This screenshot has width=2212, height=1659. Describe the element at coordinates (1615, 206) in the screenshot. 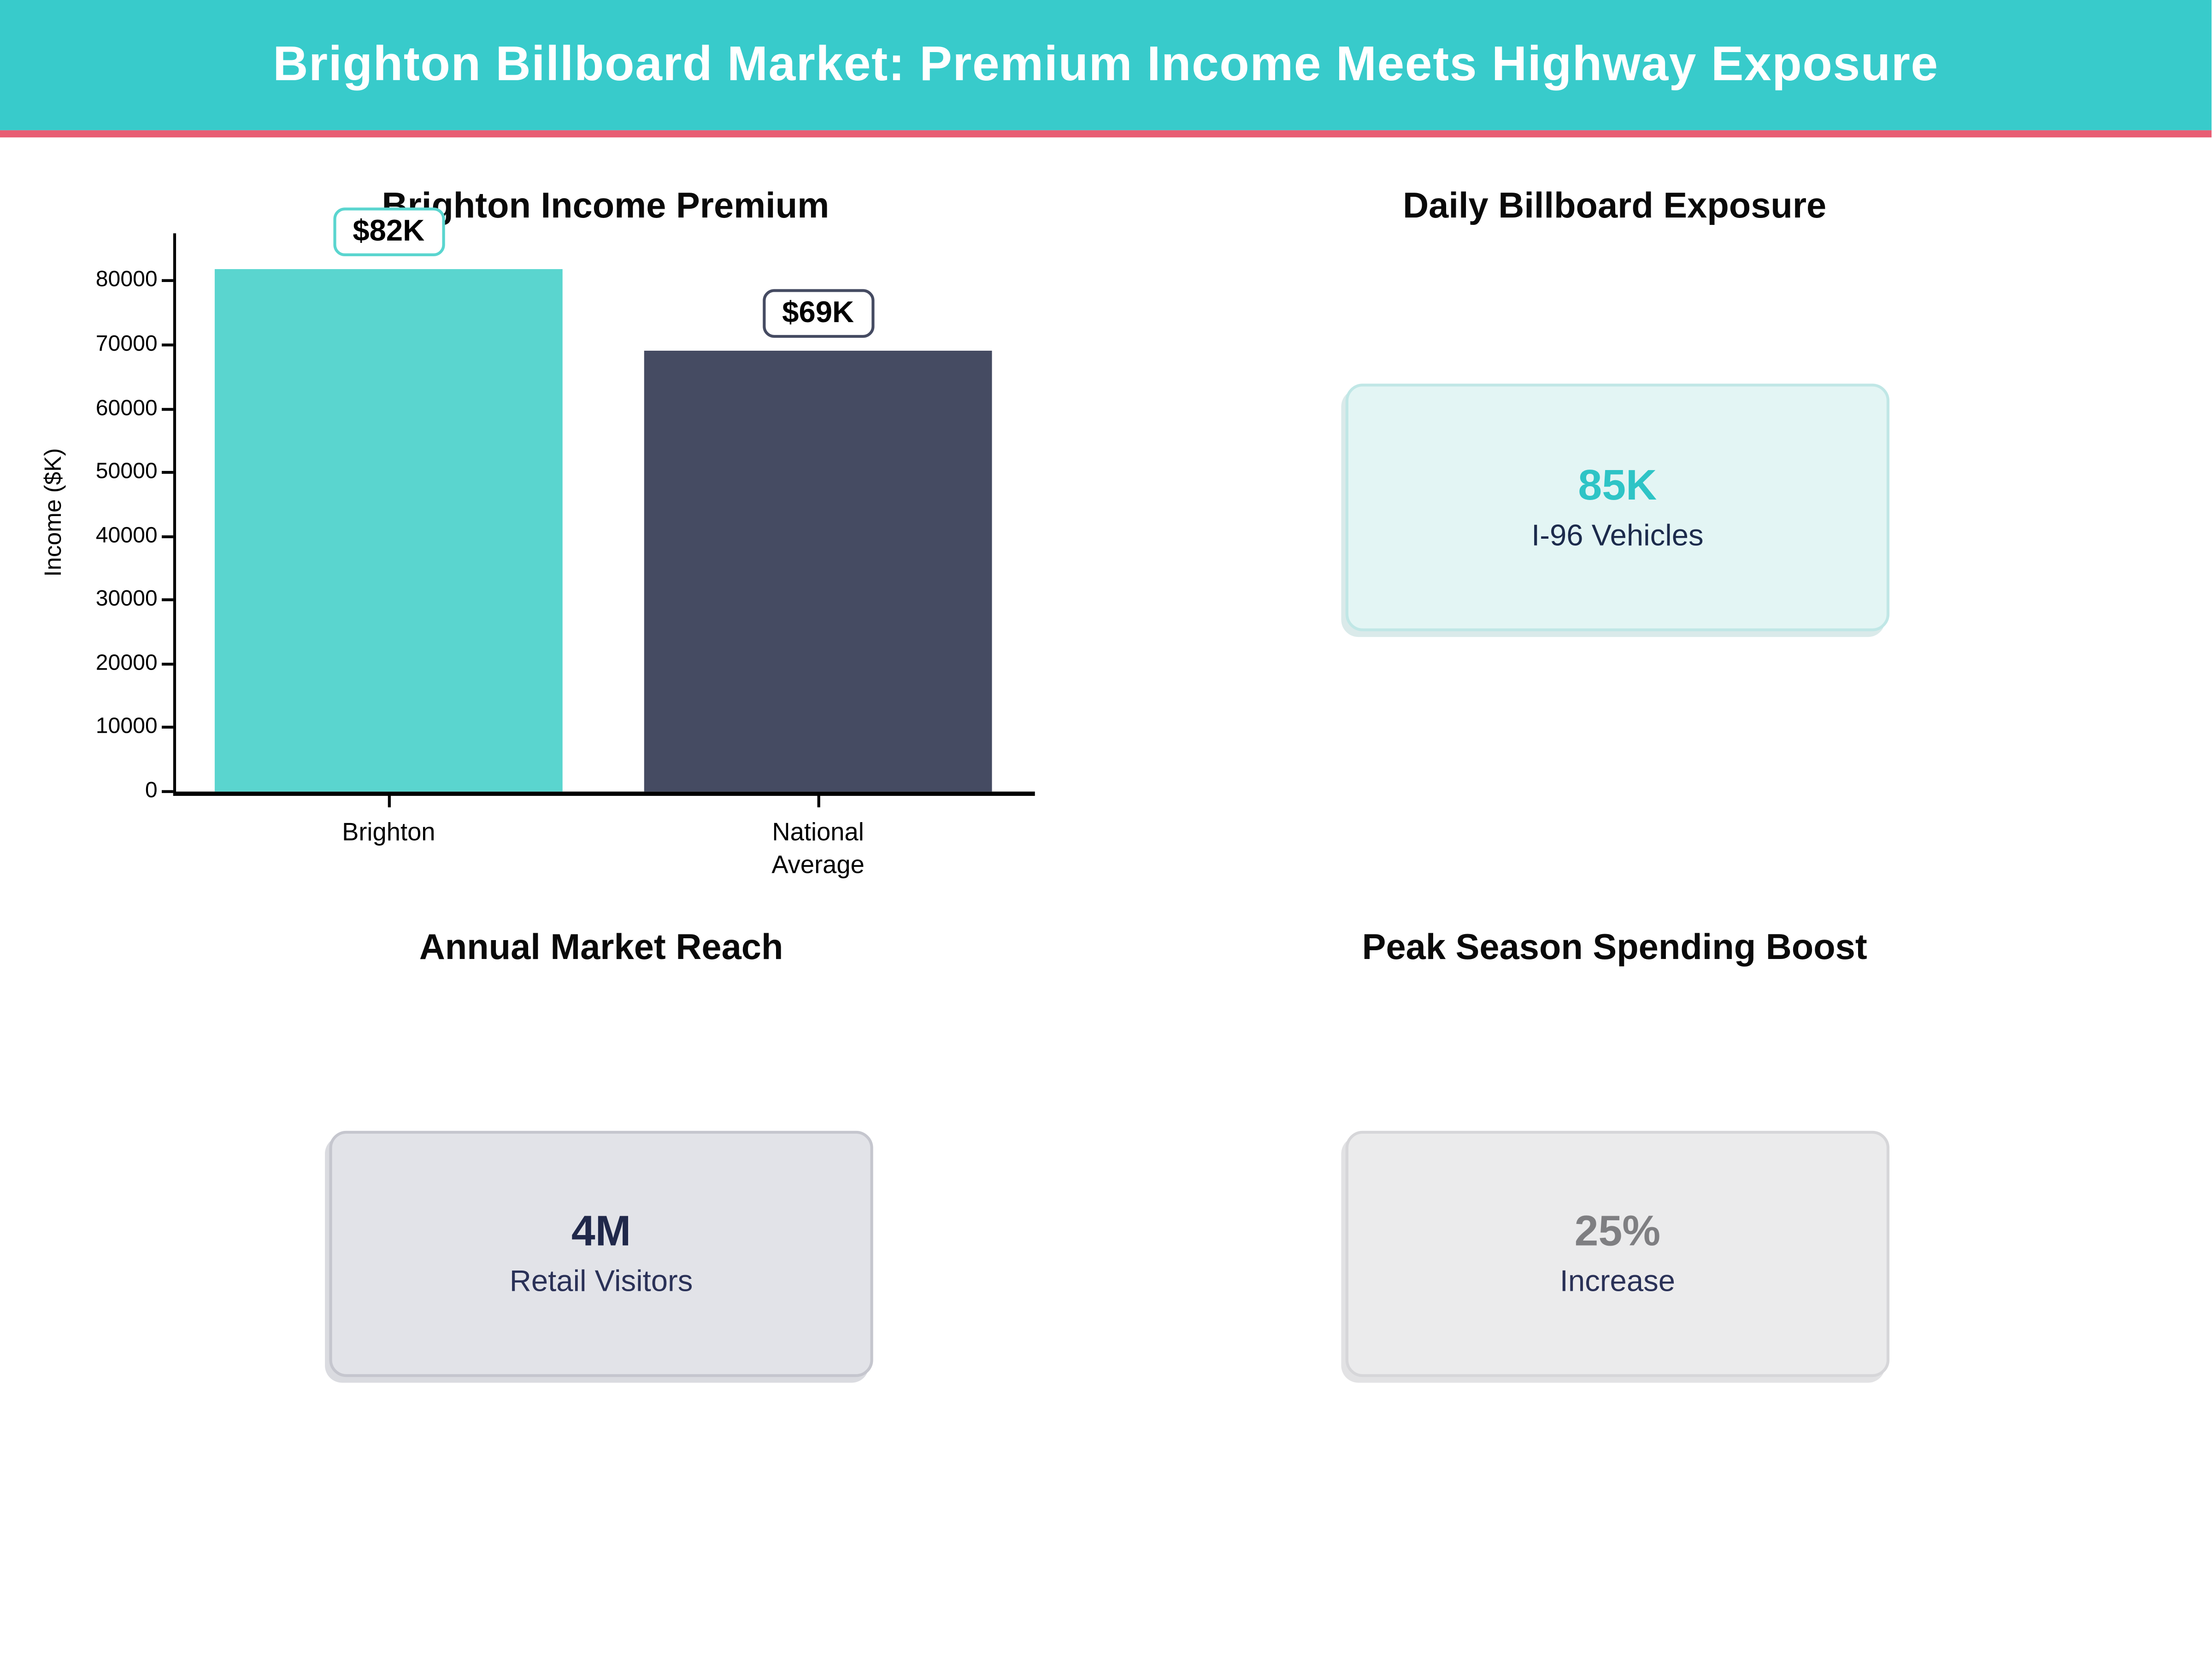

I see `exposure-title: Daily Billboard Exposure` at that location.